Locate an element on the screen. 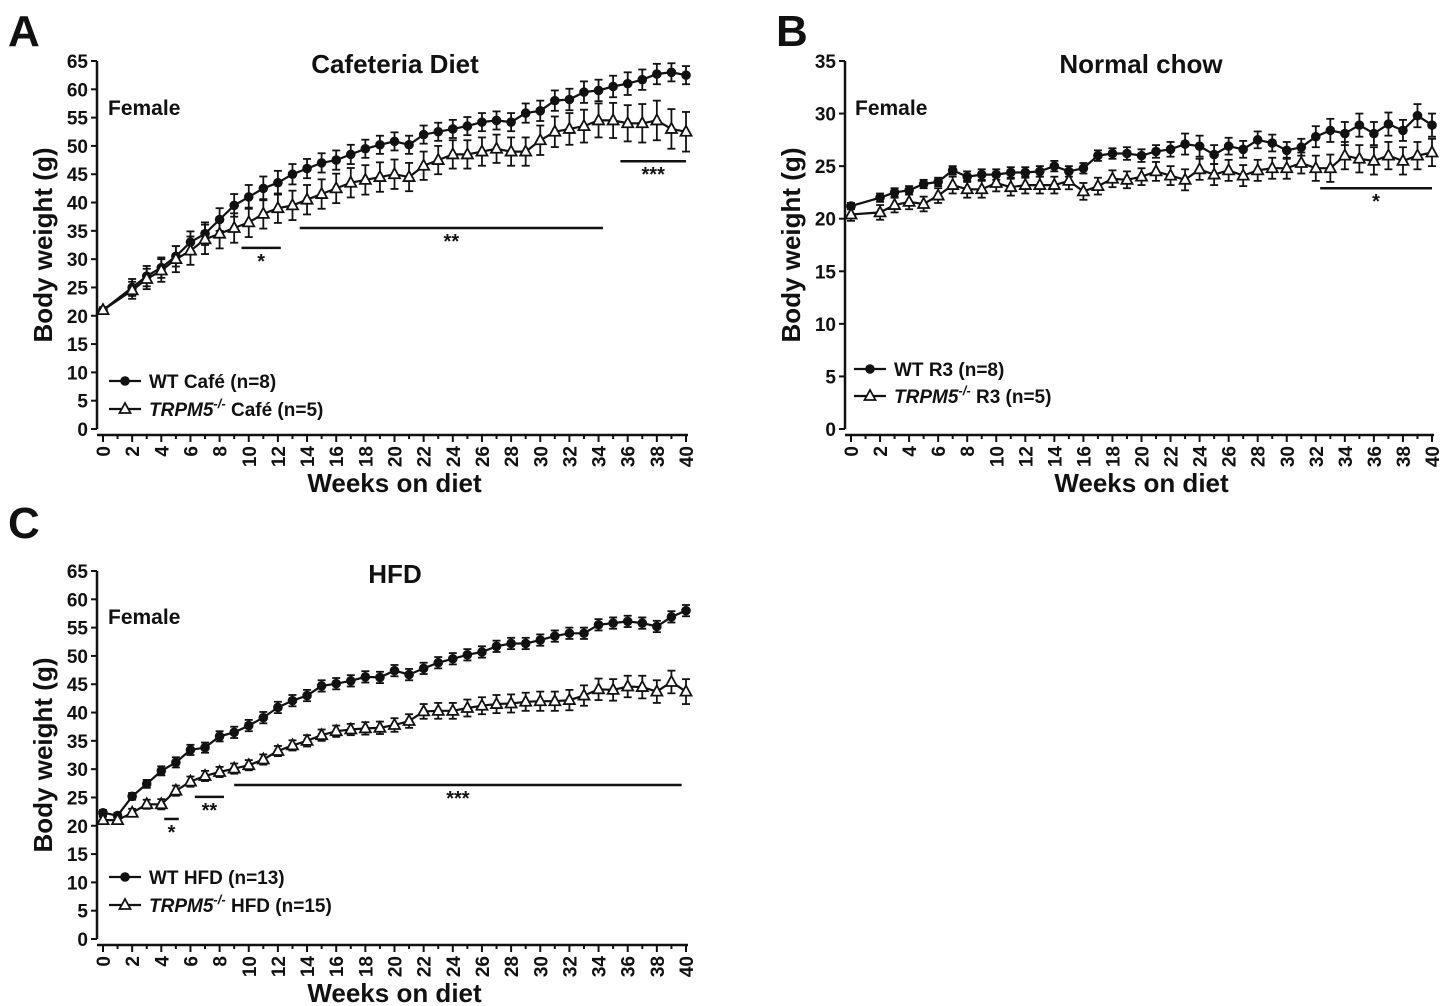  legend-label: TRPM5-/- Café (n=5) is located at coordinates (236, 408).